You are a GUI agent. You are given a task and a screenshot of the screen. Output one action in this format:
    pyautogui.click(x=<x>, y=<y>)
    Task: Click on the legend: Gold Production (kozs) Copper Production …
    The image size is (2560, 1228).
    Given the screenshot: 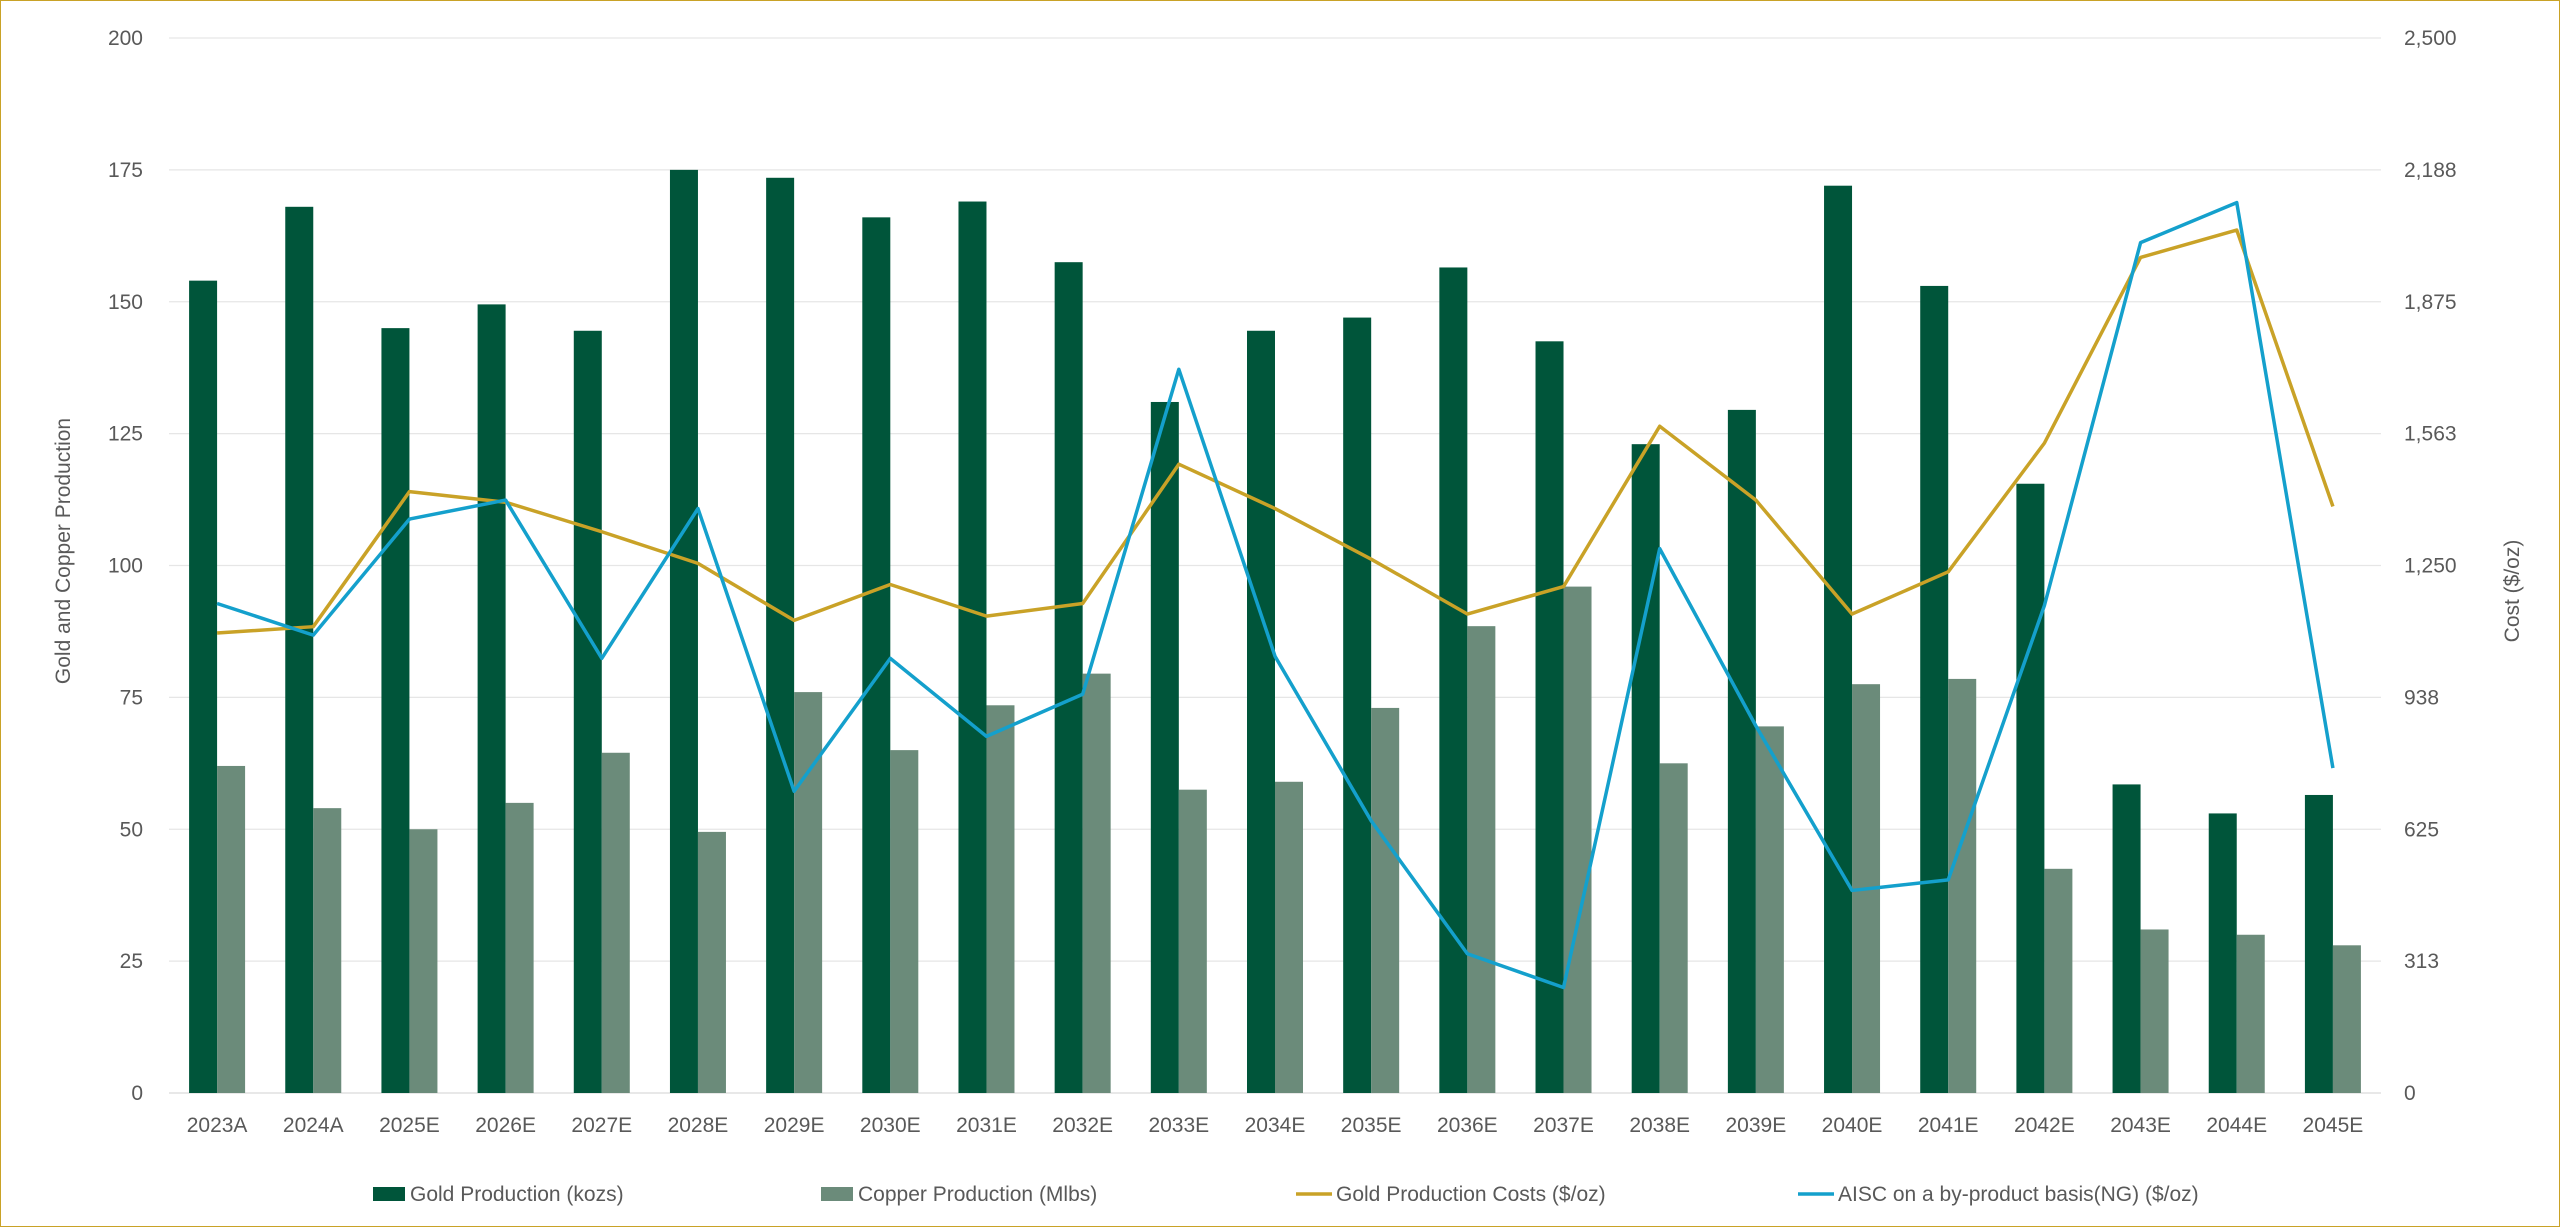 What is the action you would take?
    pyautogui.click(x=1286, y=1194)
    